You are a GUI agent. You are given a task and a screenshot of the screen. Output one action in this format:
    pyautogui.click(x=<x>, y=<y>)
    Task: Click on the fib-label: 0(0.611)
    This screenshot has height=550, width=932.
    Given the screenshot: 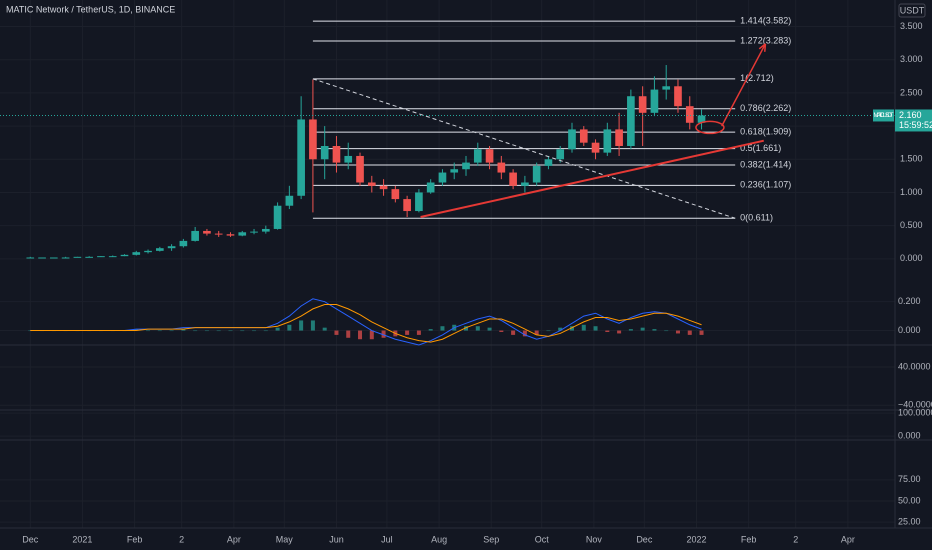 What is the action you would take?
    pyautogui.click(x=756, y=218)
    